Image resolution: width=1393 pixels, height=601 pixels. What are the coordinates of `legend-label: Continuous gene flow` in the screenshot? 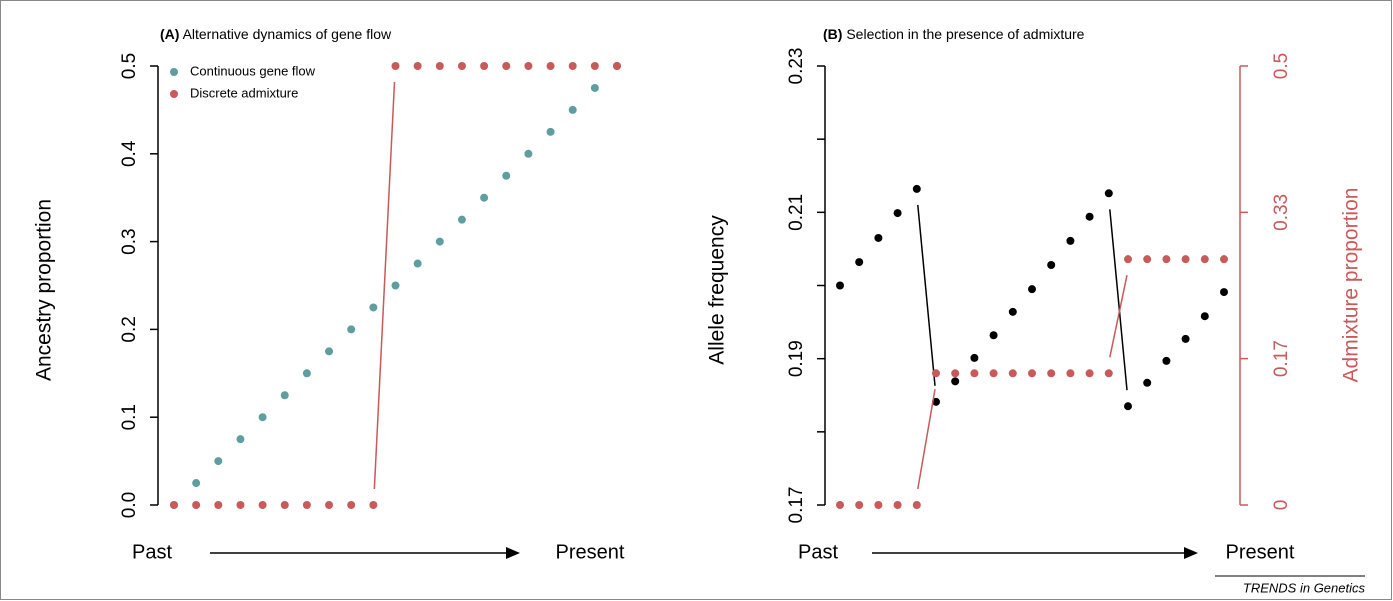 It's located at (253, 70).